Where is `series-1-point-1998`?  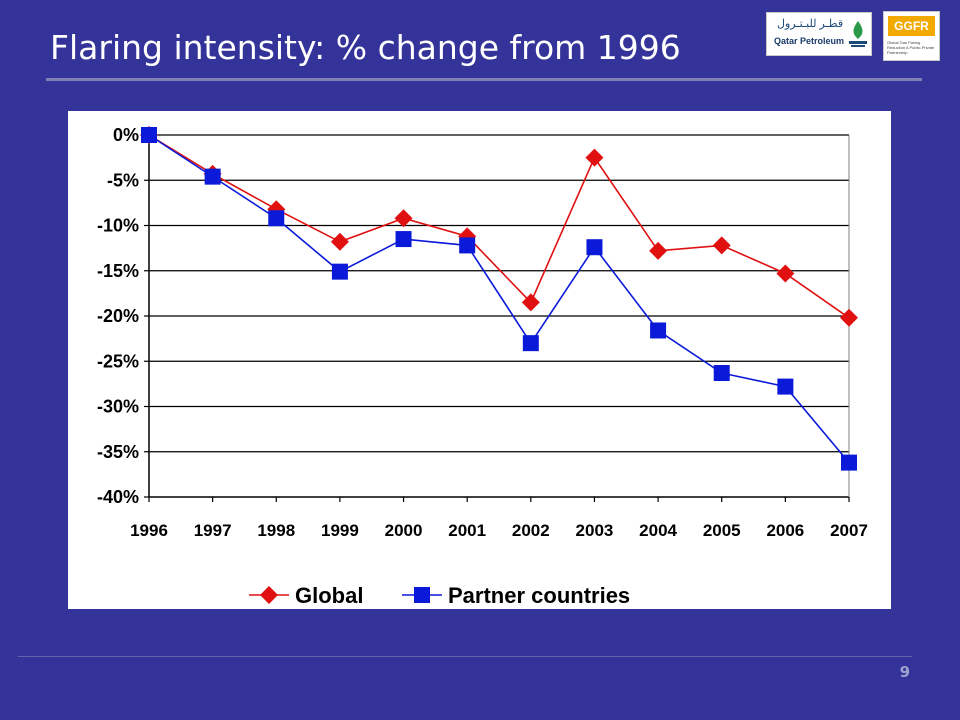 series-1-point-1998 is located at coordinates (276, 218).